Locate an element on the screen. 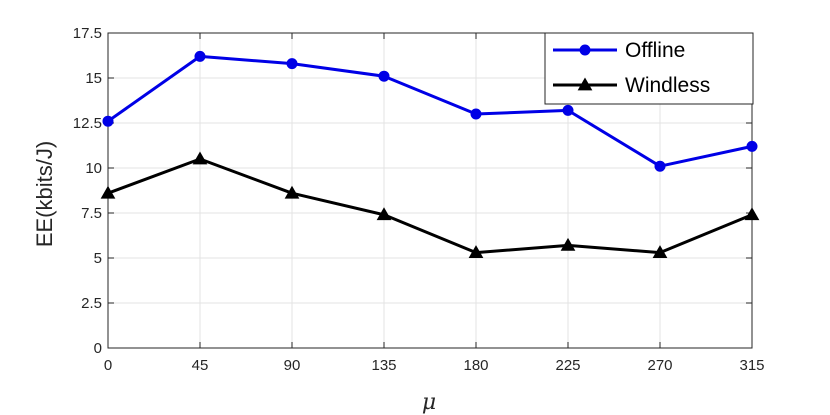  x-tick-label: 135 is located at coordinates (383, 365).